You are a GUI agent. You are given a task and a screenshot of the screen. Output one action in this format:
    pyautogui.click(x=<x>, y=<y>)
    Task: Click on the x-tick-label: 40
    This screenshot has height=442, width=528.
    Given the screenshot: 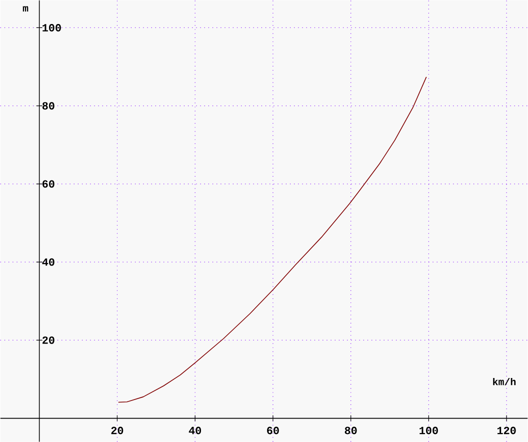 What is the action you would take?
    pyautogui.click(x=195, y=430)
    